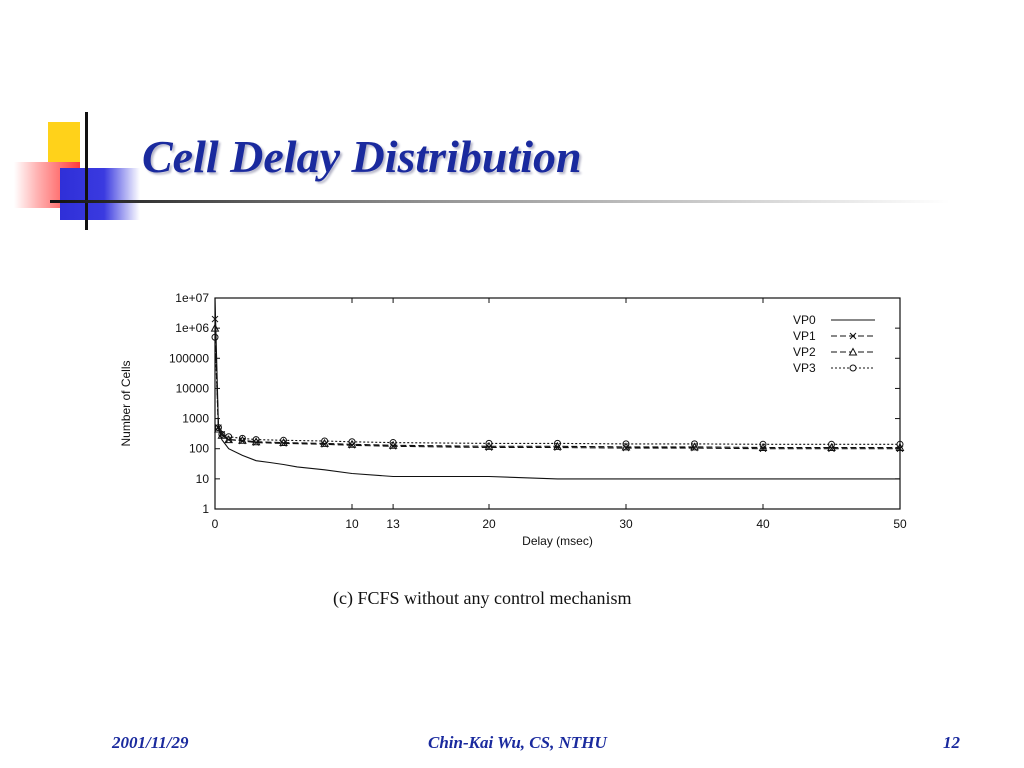  I want to click on legend-marker-vp1, so click(853, 336).